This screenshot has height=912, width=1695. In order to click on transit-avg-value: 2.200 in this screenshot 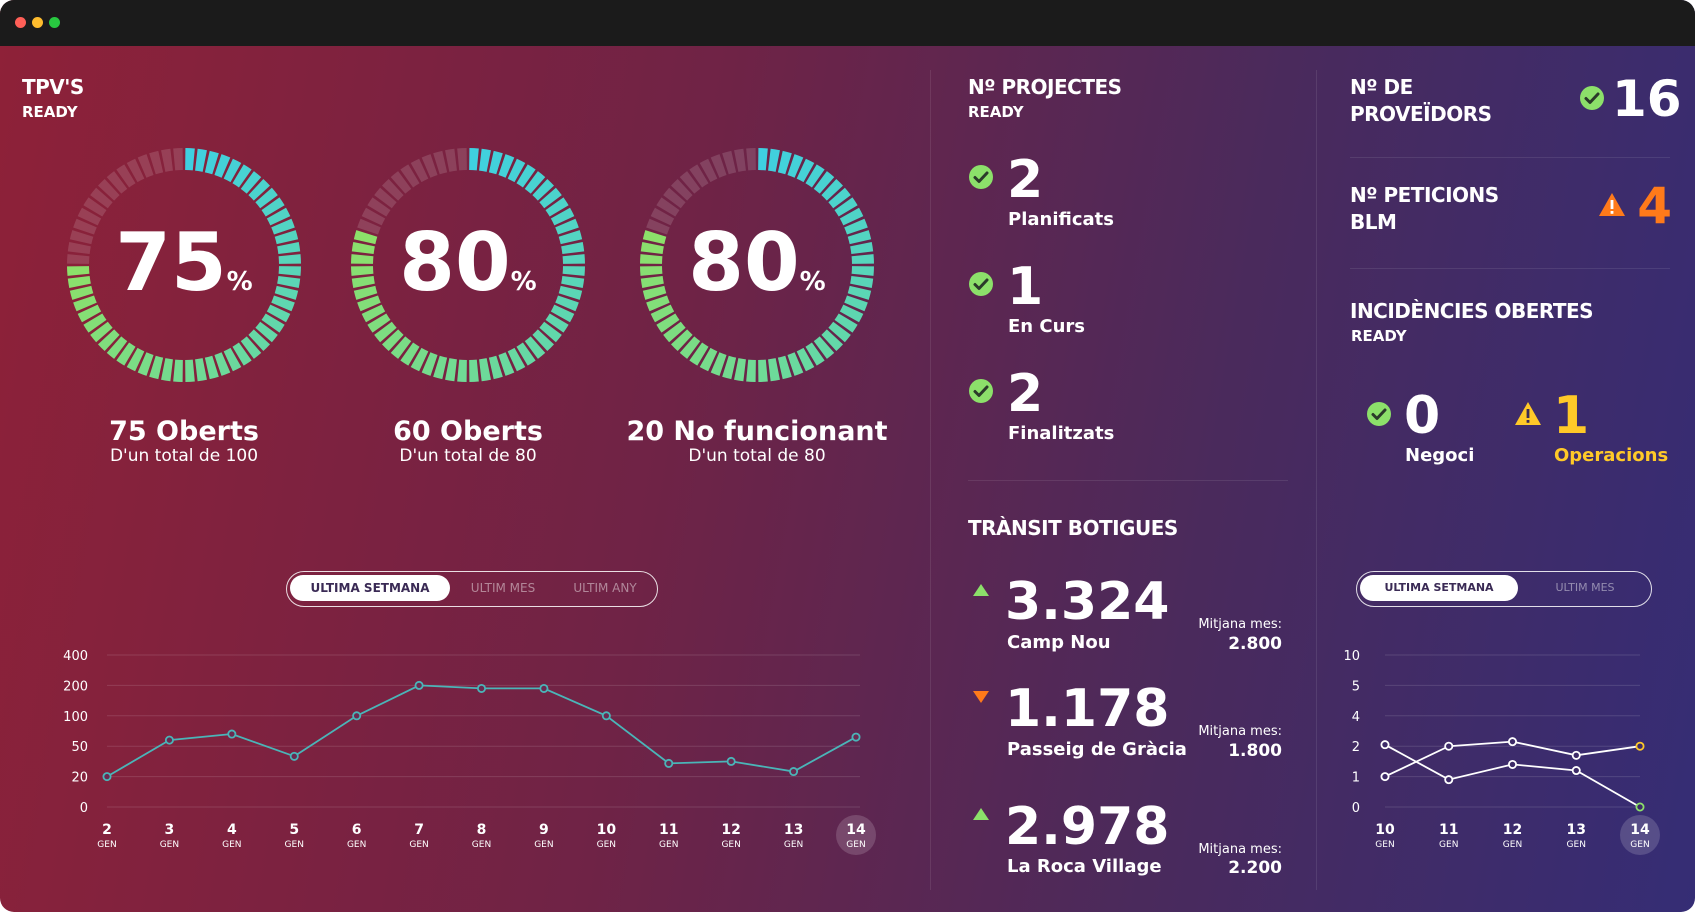, I will do `click(1255, 868)`.